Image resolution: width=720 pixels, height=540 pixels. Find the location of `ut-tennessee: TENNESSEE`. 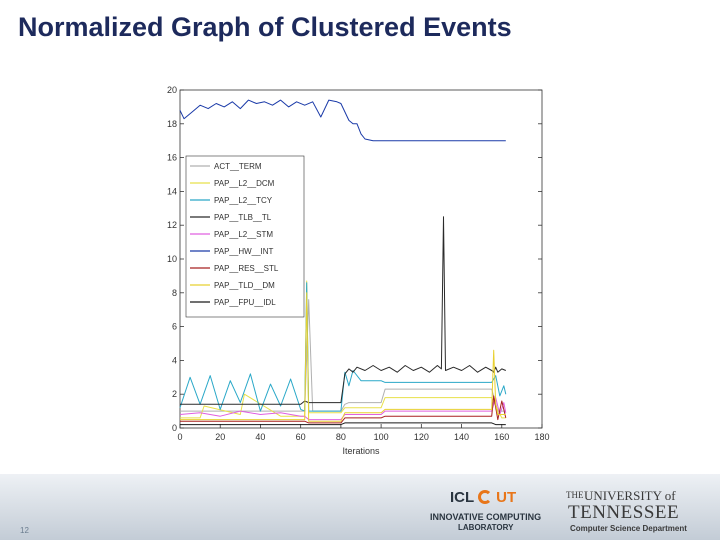

ut-tennessee: TENNESSEE is located at coordinates (624, 512).